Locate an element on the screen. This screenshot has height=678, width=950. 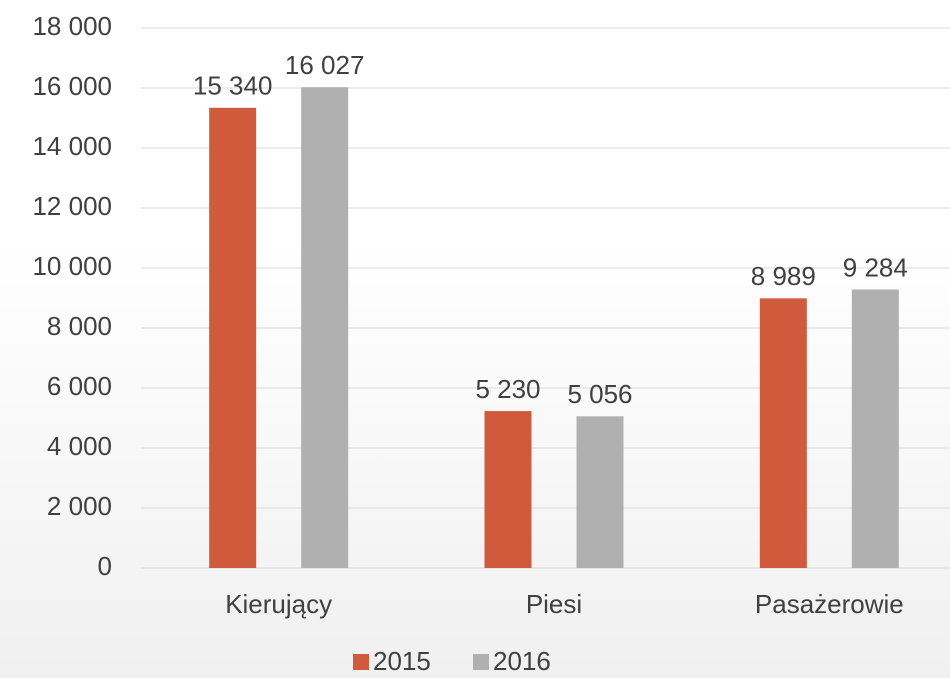
y-tick-label: 16 000 is located at coordinates (72, 86).